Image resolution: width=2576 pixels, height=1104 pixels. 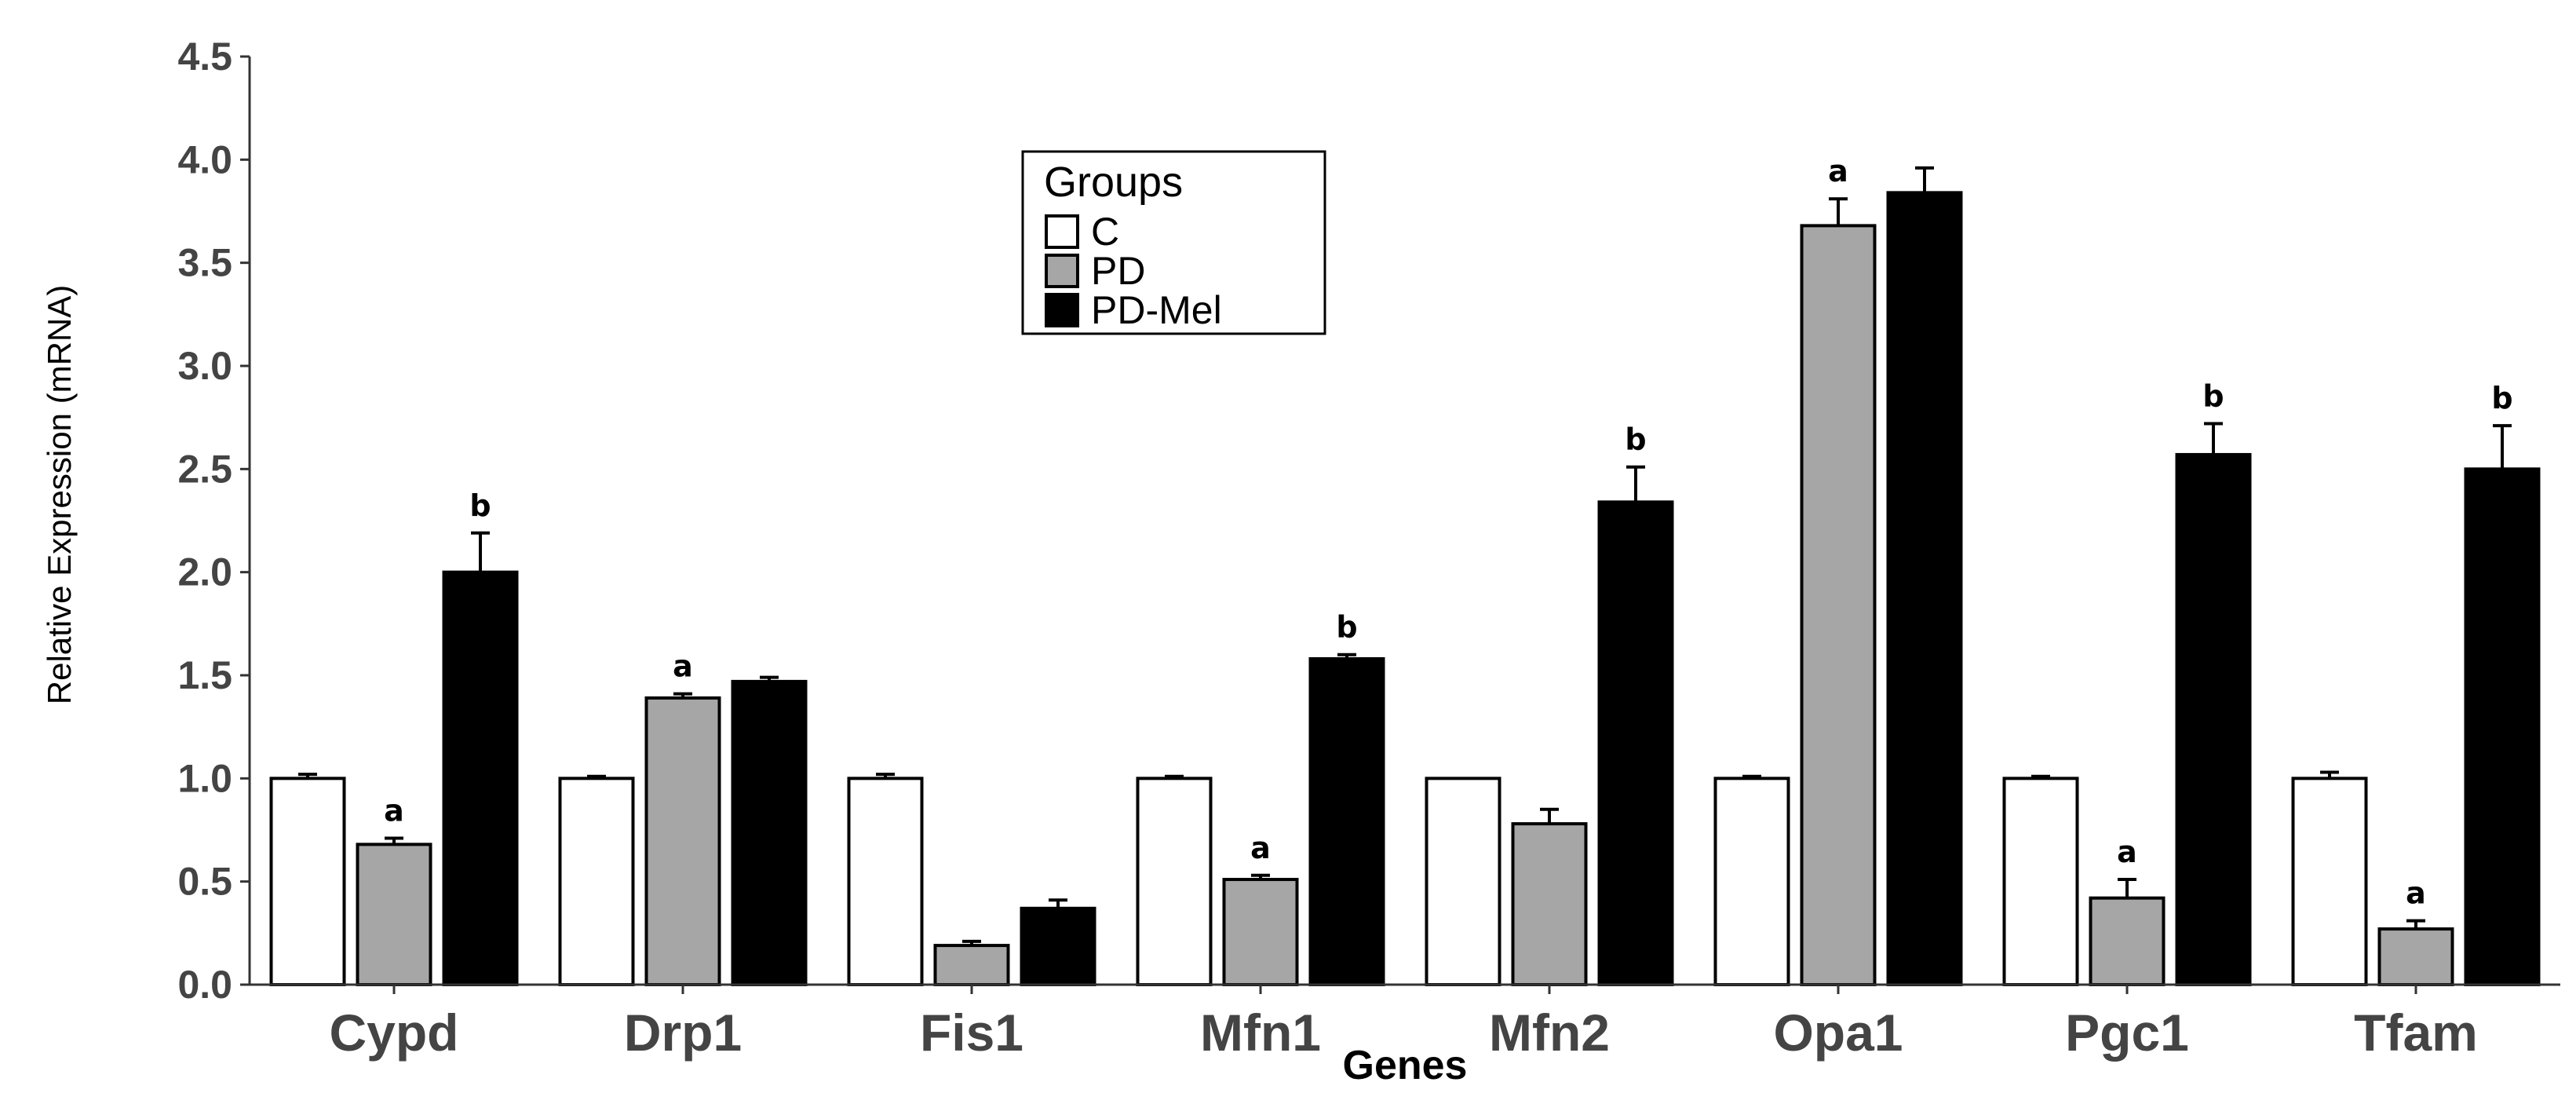 What do you see at coordinates (1635, 440) in the screenshot?
I see `significance-label-mfn2-pd-mel: b` at bounding box center [1635, 440].